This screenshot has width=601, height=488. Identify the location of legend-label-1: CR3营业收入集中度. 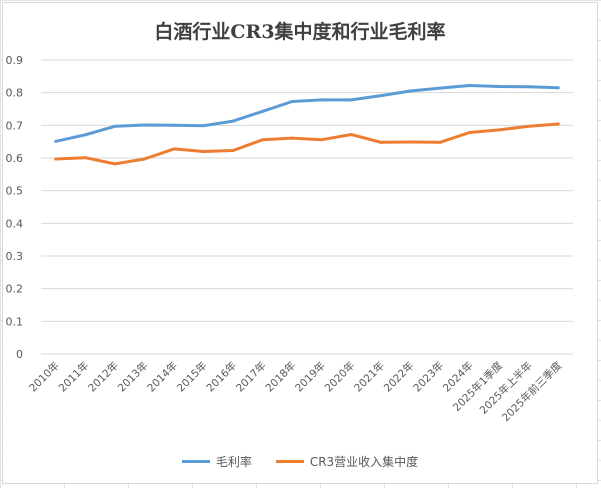
(364, 462).